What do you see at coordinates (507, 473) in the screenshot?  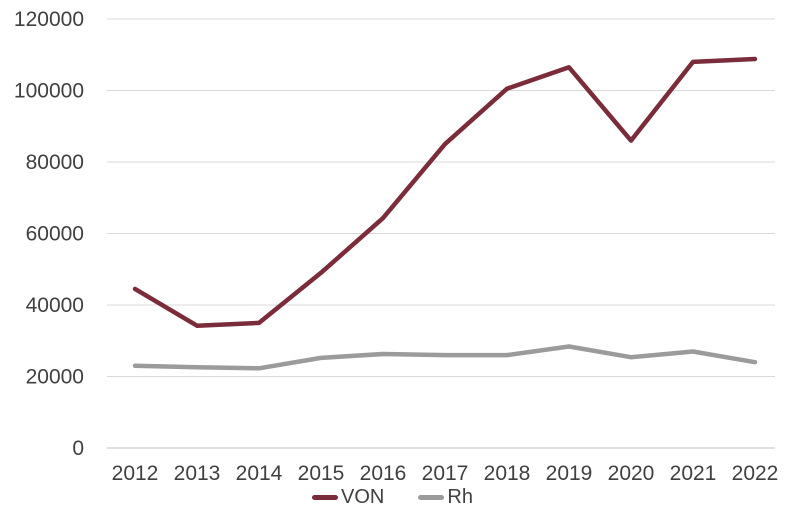 I see `x-axis-tick-label: 2018` at bounding box center [507, 473].